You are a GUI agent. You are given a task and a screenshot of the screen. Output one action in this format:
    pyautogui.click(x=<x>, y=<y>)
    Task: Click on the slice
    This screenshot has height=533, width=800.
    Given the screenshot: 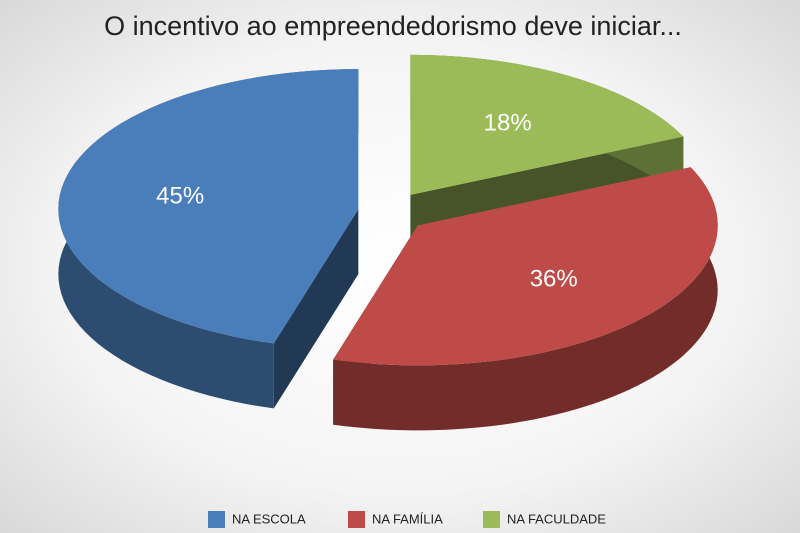 What is the action you would take?
    pyautogui.click(x=547, y=124)
    